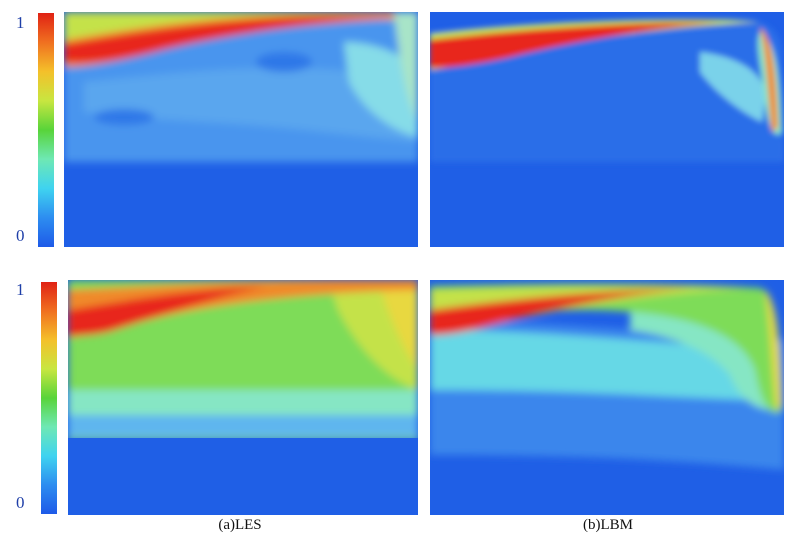 Image resolution: width=799 pixels, height=536 pixels. What do you see at coordinates (20, 502) in the screenshot?
I see `colorbar-bottom-min-label: 0` at bounding box center [20, 502].